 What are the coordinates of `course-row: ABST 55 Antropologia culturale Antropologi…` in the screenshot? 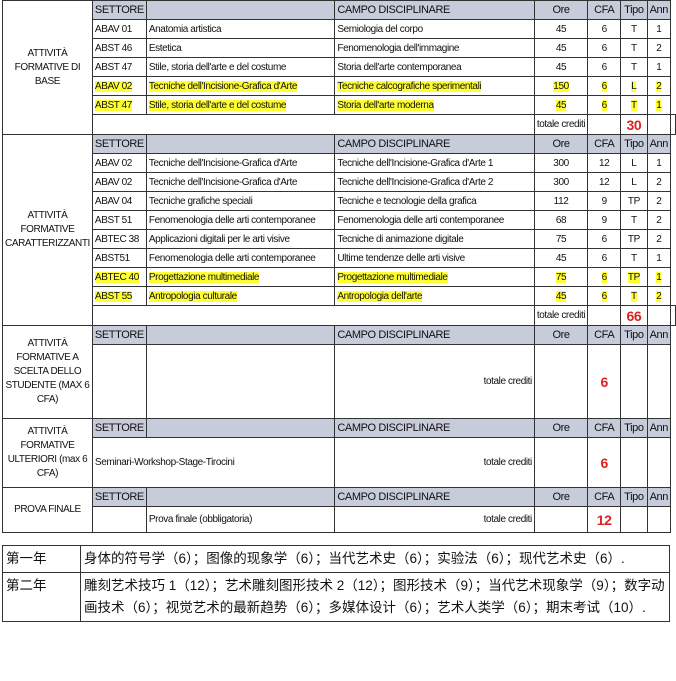 It's located at (339, 296).